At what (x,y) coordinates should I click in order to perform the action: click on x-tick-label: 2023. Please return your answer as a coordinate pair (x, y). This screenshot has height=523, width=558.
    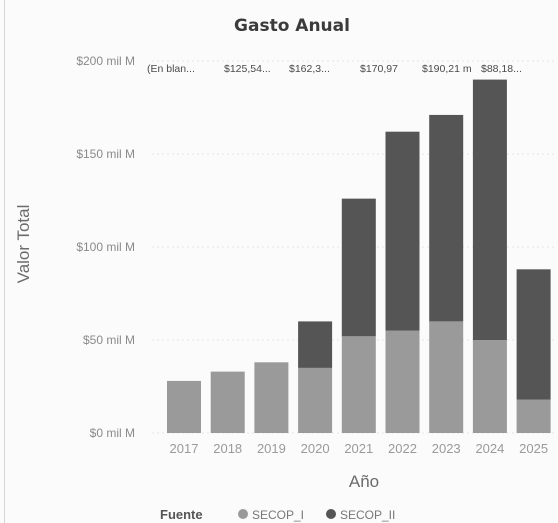
    Looking at the image, I should click on (446, 448).